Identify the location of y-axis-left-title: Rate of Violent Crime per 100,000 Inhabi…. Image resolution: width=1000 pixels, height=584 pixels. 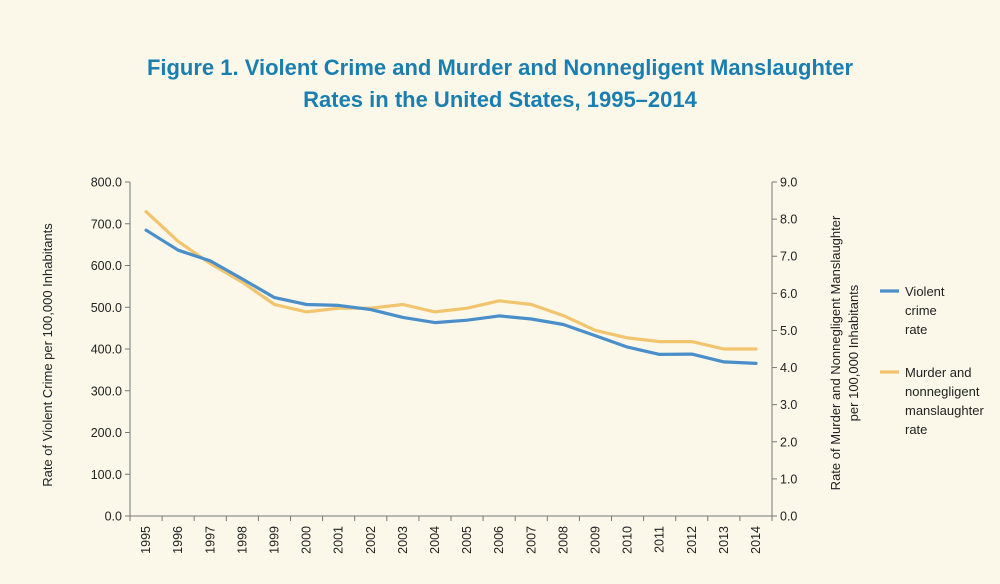
(47, 355).